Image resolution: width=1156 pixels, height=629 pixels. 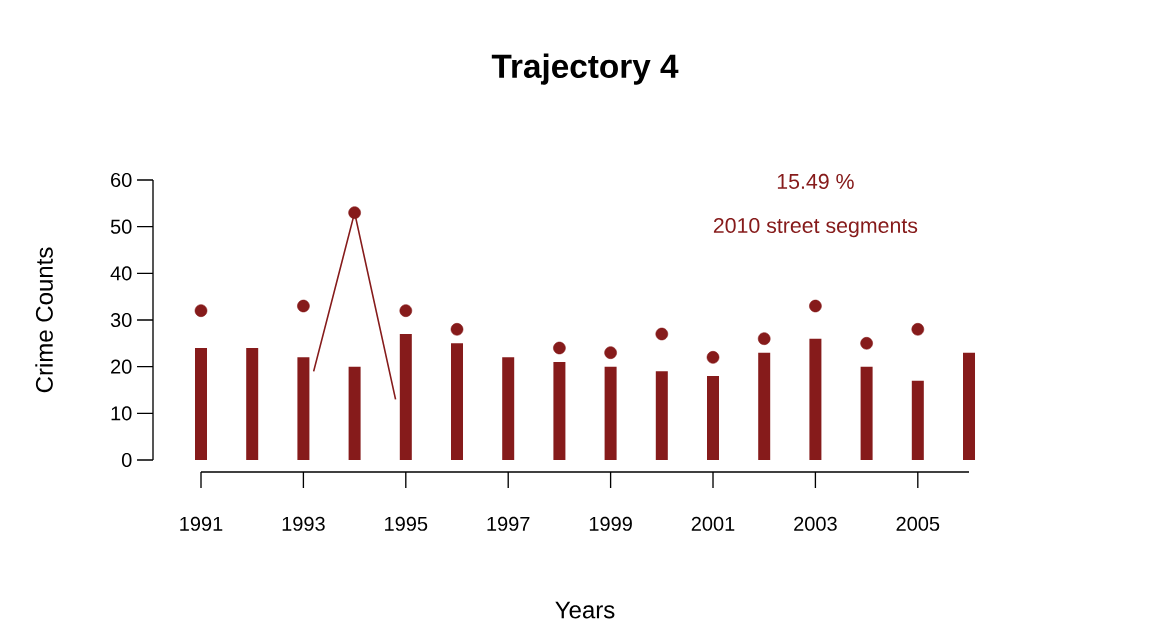 What do you see at coordinates (121, 226) in the screenshot?
I see `y-tick-label: 50` at bounding box center [121, 226].